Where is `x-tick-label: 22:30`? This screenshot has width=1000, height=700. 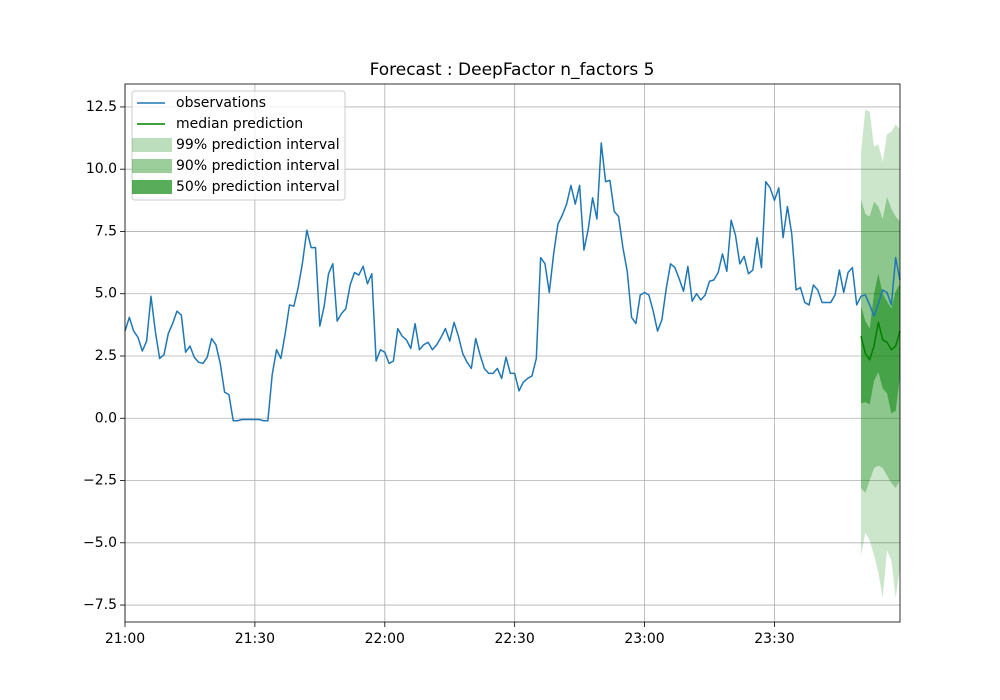
x-tick-label: 22:30 is located at coordinates (514, 639).